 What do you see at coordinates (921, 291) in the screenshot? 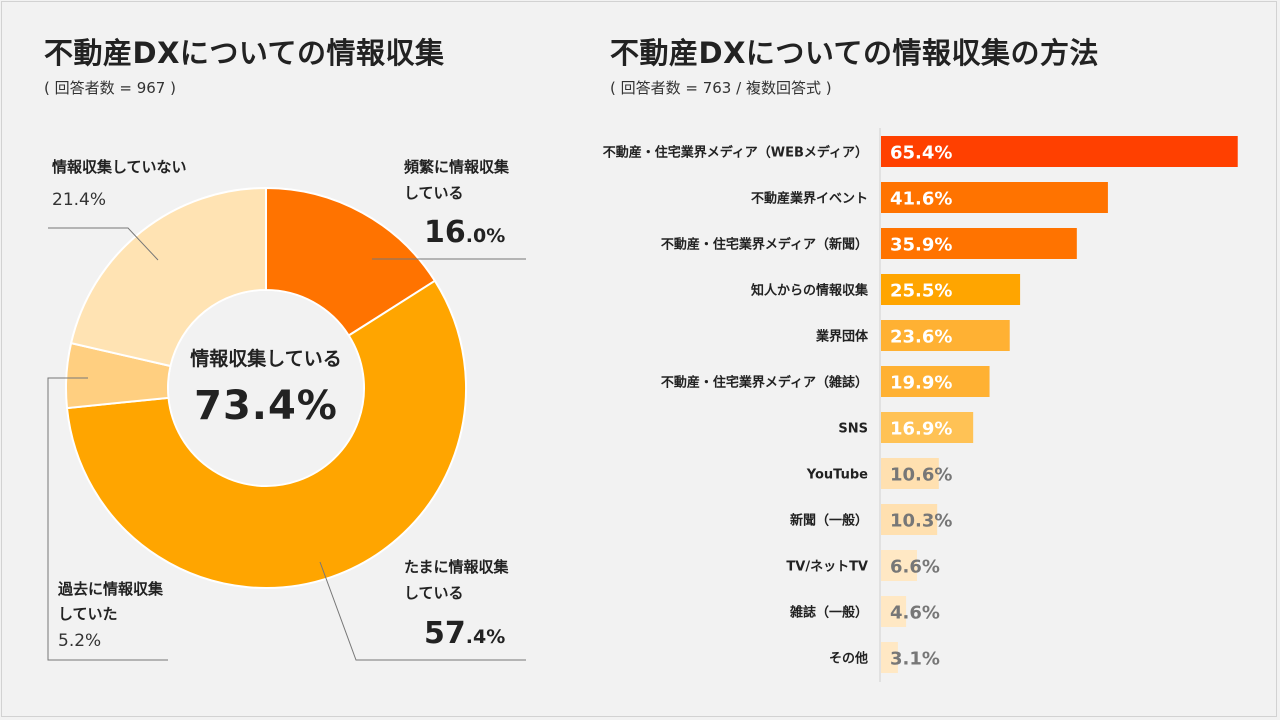
I see `bar-value-label: 25.5%` at bounding box center [921, 291].